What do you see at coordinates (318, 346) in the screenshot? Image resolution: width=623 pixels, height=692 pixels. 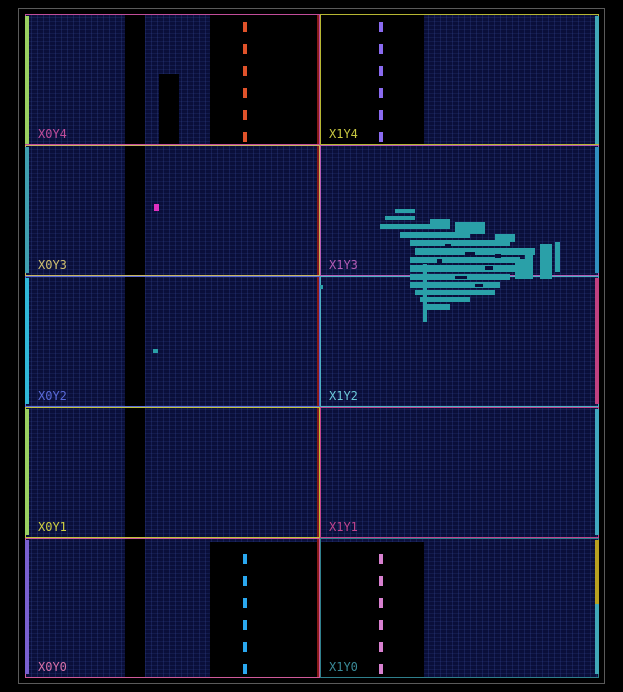 I see `center-clock-spine` at bounding box center [318, 346].